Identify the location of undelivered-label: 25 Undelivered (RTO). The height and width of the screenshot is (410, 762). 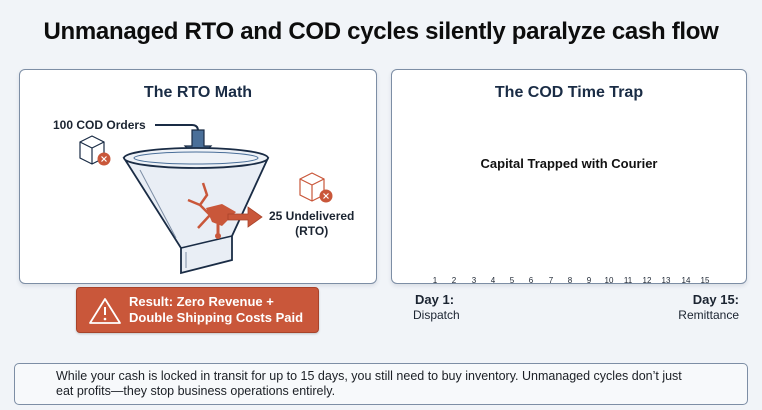
(311, 224).